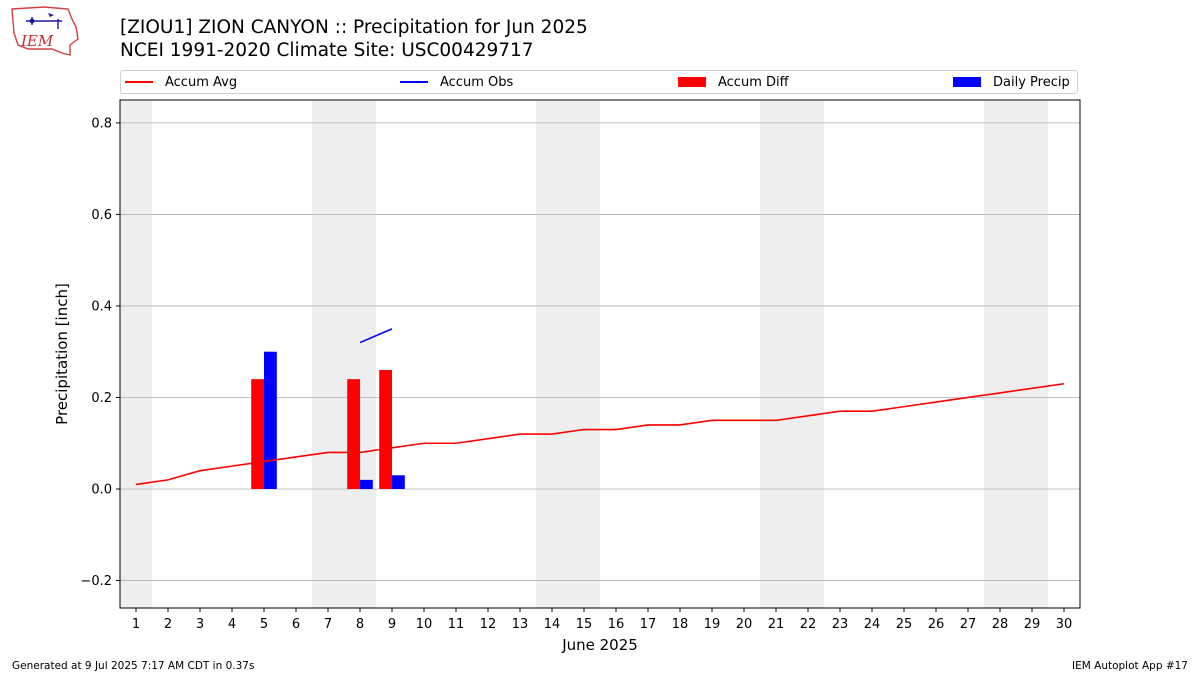 This screenshot has width=1200, height=675. Describe the element at coordinates (936, 624) in the screenshot. I see `x-tick-label-26: 26` at that location.